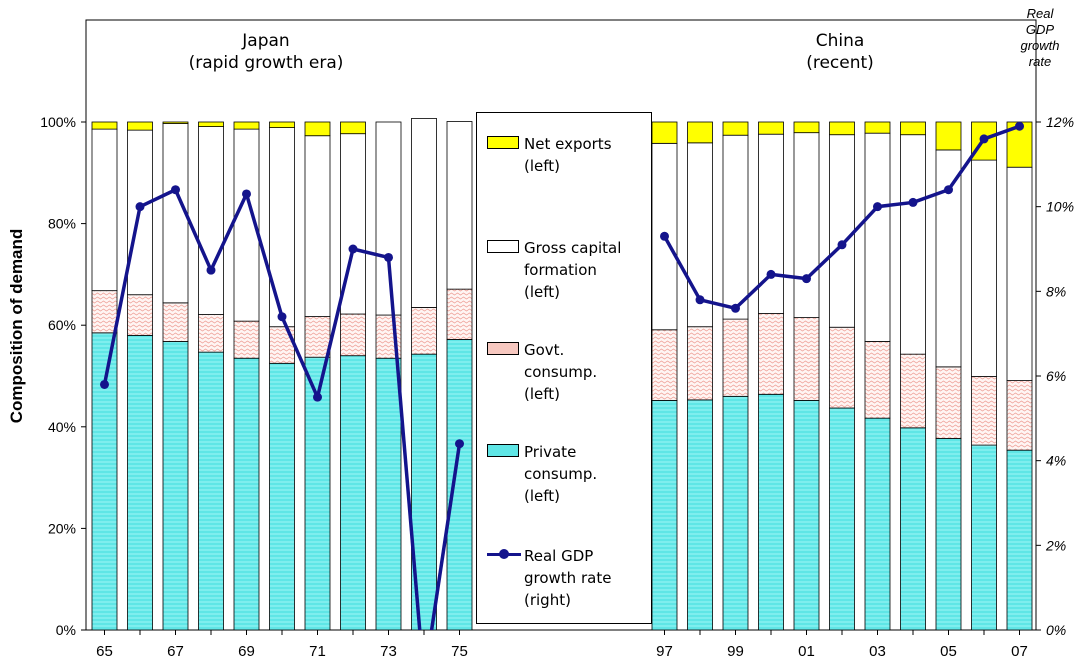 Image resolution: width=1076 pixels, height=664 pixels. Describe the element at coordinates (16, 326) in the screenshot. I see `y-axis-label: Composition of demand` at that location.